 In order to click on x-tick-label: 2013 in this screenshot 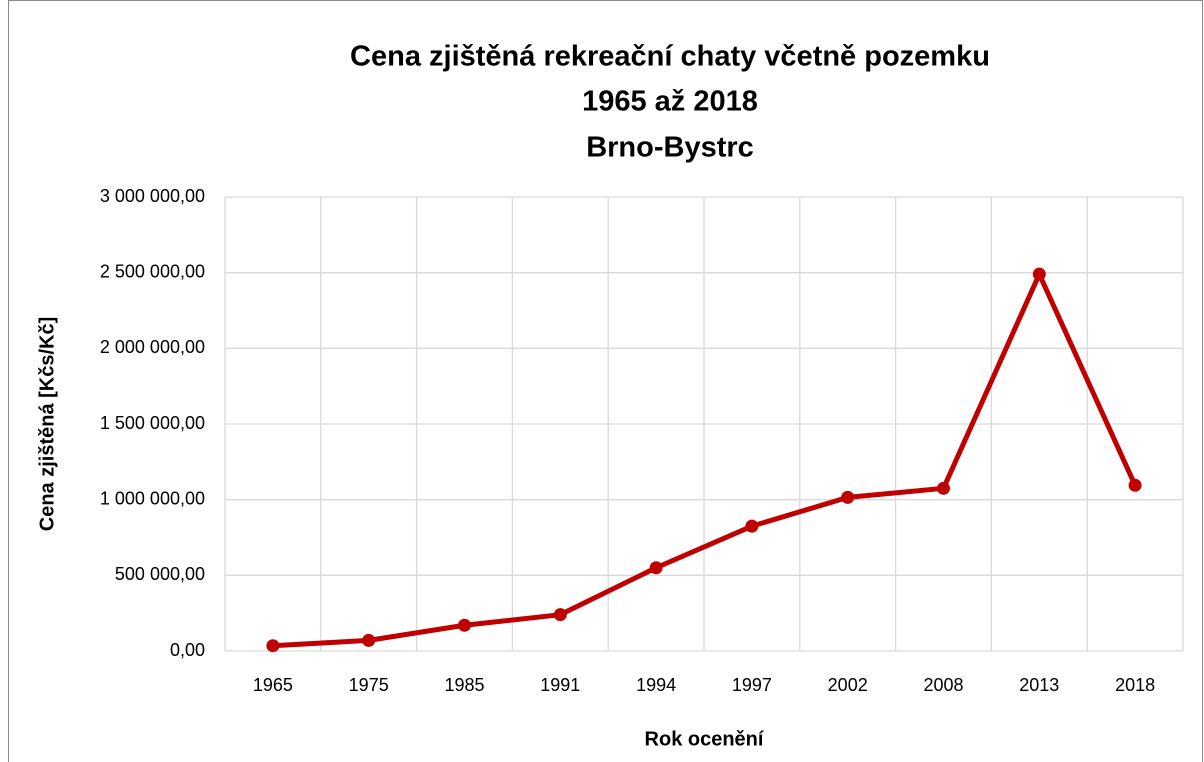, I will do `click(1039, 685)`.